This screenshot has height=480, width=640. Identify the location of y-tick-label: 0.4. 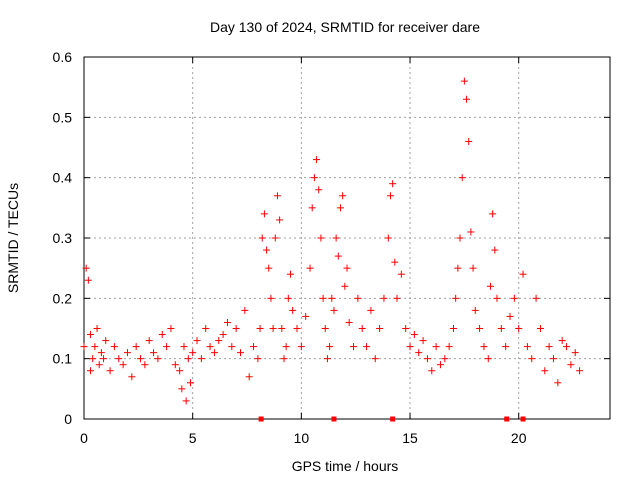
(63, 178).